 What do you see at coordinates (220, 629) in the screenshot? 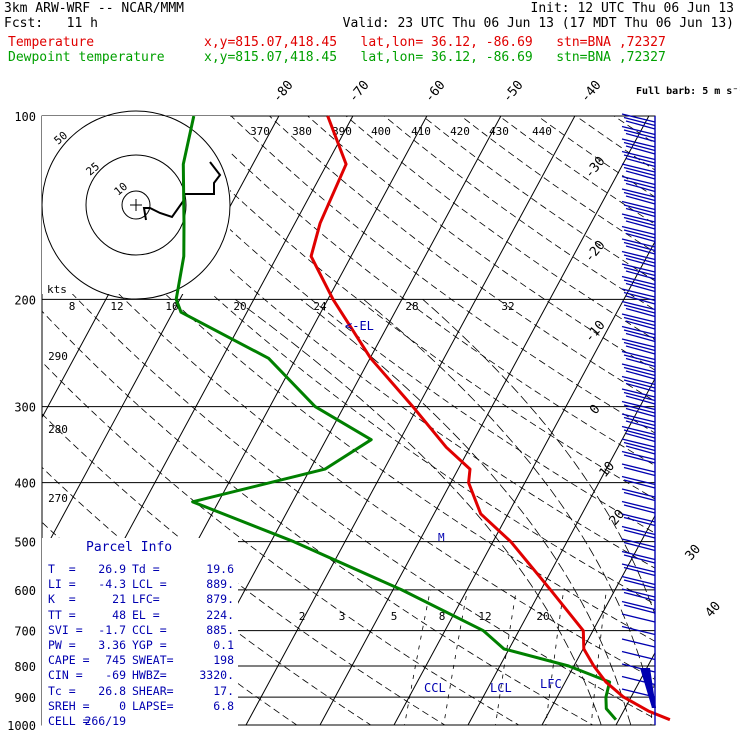
I see `parcel-info-value: 885.` at bounding box center [220, 629].